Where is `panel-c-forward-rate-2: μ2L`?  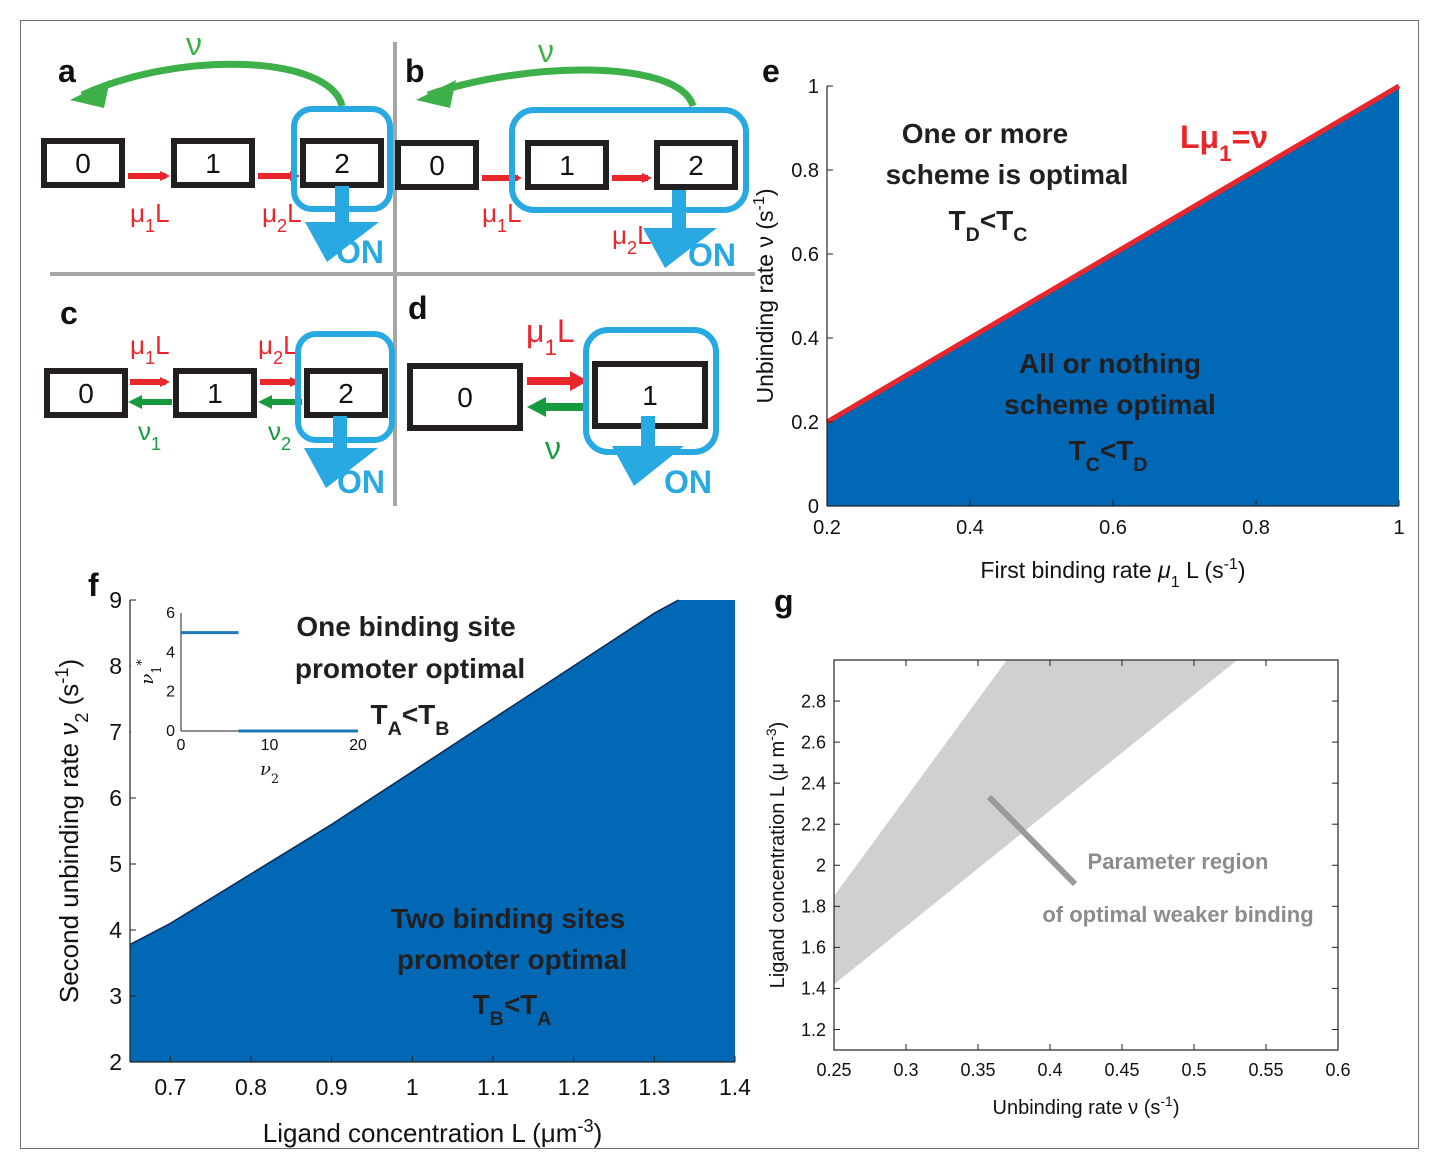
panel-c-forward-rate-2: μ2L is located at coordinates (278, 349).